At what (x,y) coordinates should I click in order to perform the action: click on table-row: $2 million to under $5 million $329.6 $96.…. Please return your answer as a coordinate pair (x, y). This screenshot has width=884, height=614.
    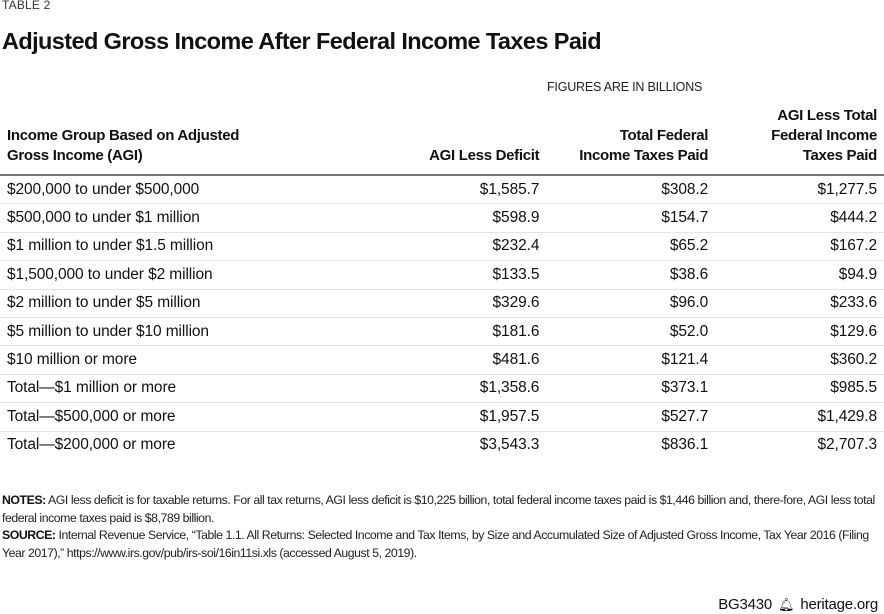
    Looking at the image, I should click on (442, 303).